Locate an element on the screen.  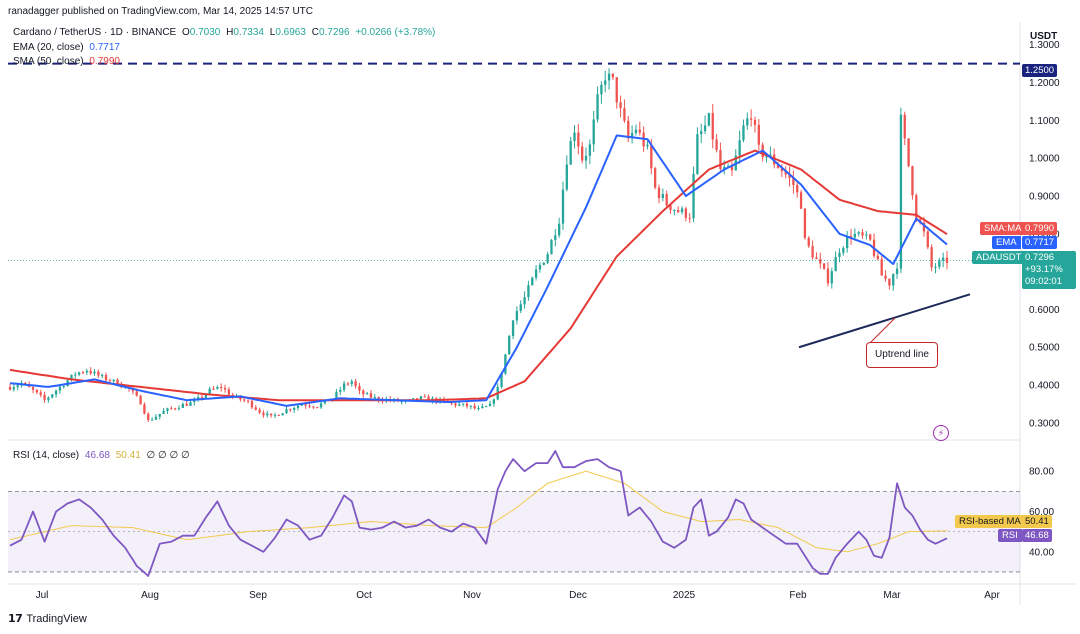
x-tick-oct: Oct is located at coordinates (364, 595).